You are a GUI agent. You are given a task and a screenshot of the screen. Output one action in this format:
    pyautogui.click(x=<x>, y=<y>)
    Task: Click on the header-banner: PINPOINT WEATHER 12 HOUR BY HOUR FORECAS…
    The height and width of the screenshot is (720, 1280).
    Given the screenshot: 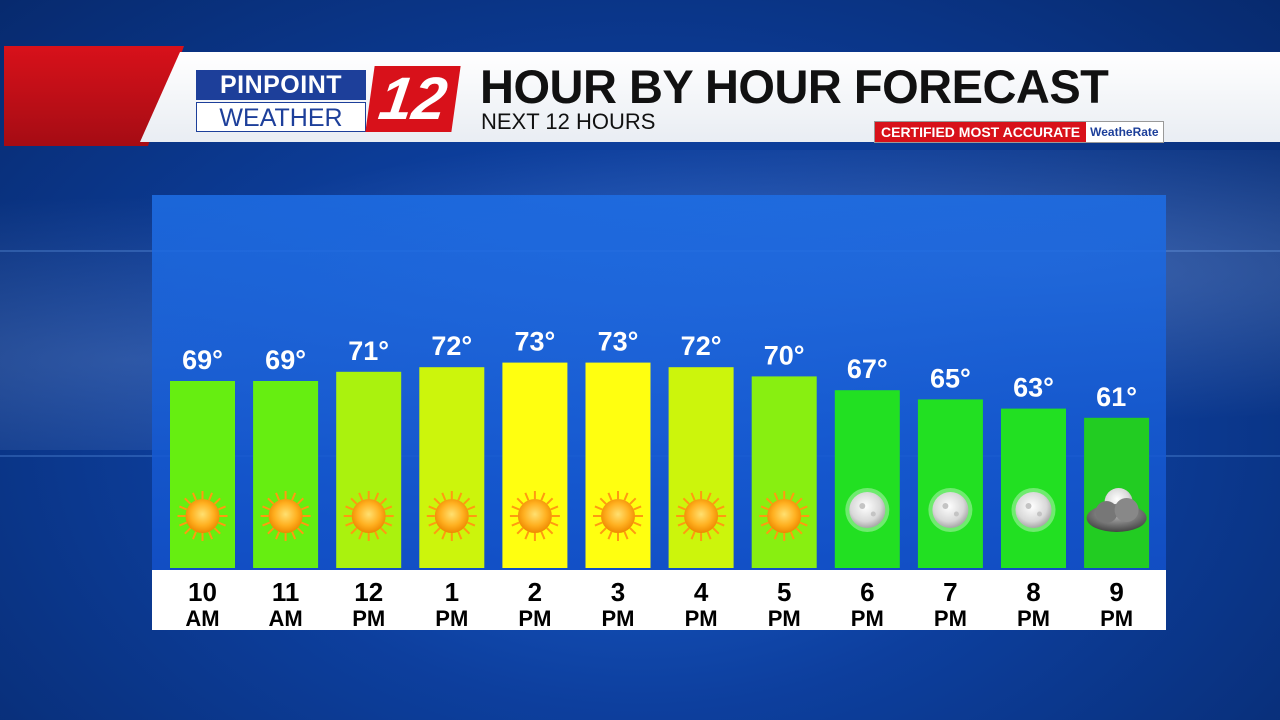 What is the action you would take?
    pyautogui.click(x=640, y=96)
    